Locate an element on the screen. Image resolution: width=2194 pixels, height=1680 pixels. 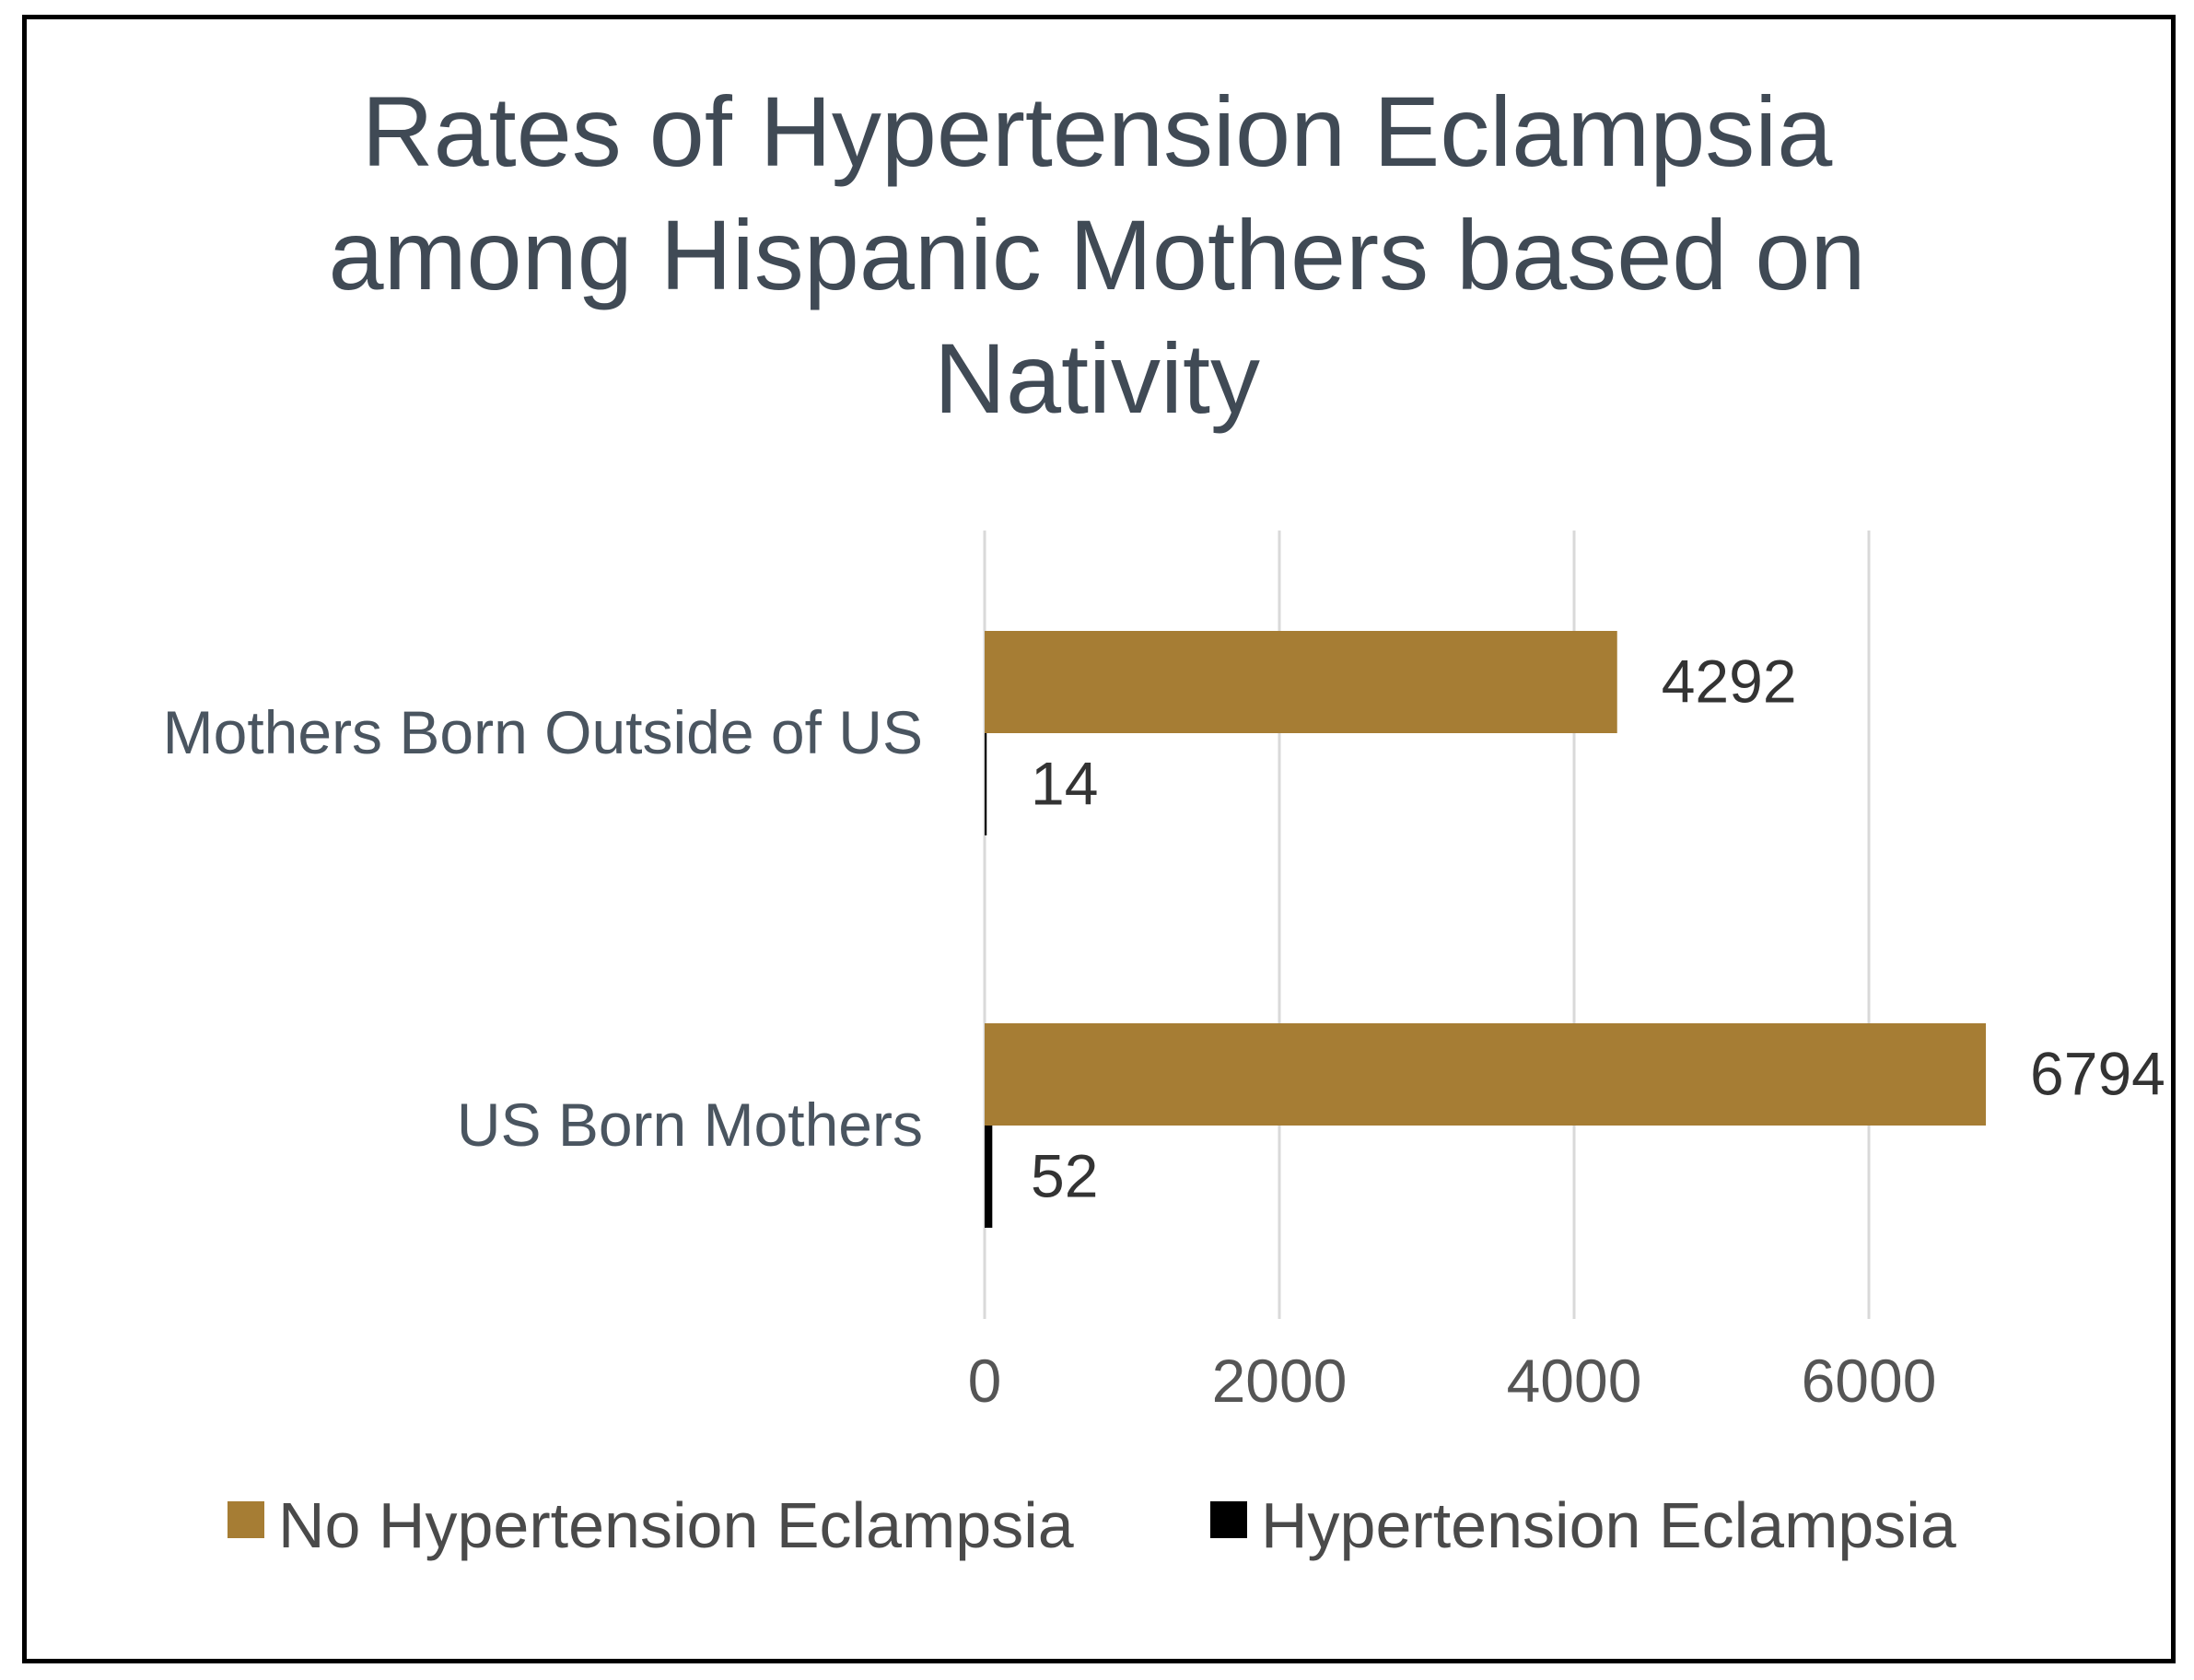
data-label: 52 is located at coordinates (1064, 1176).